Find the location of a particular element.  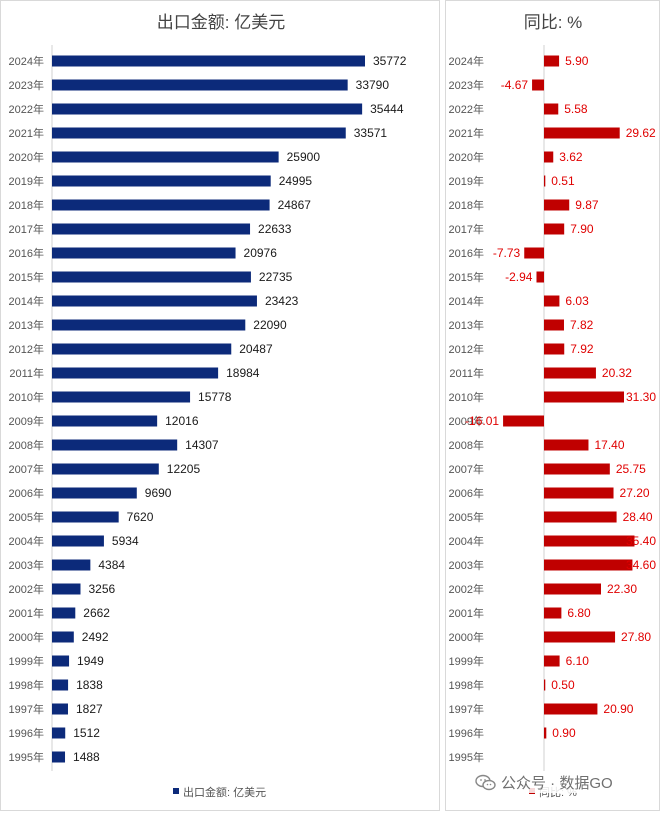

data-label: 22090 is located at coordinates (270, 325).